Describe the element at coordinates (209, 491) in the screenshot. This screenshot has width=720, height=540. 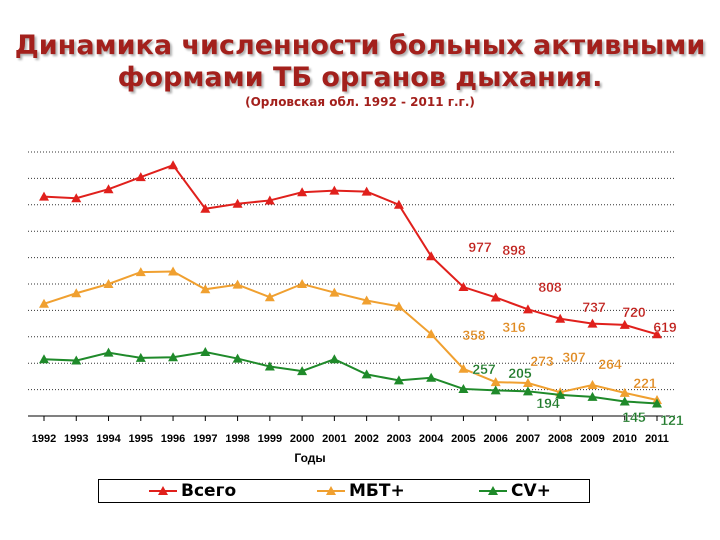
I see `legend-label-vsego: Всего` at that location.